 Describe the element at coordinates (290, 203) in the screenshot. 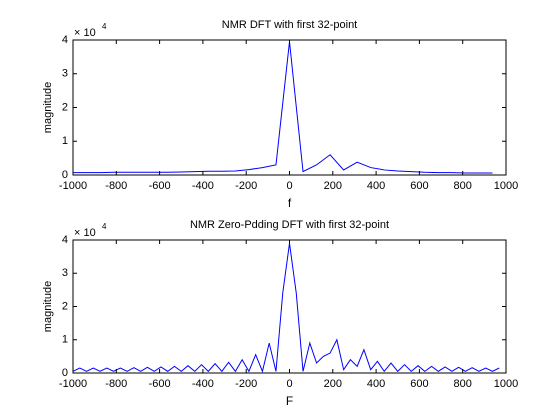

I see `x-axis-label: f` at that location.